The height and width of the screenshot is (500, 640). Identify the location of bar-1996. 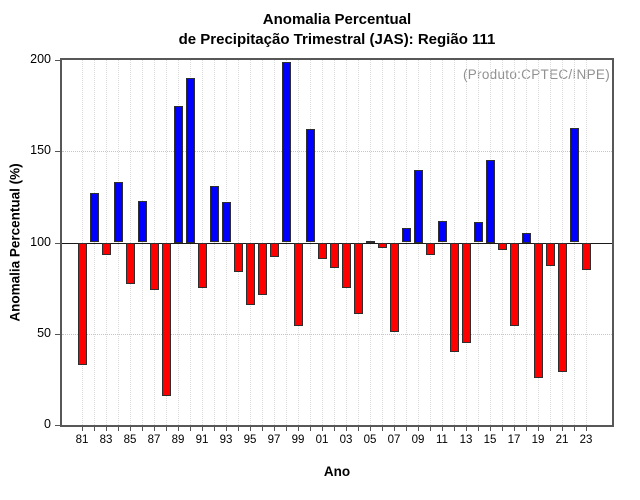
(262, 269).